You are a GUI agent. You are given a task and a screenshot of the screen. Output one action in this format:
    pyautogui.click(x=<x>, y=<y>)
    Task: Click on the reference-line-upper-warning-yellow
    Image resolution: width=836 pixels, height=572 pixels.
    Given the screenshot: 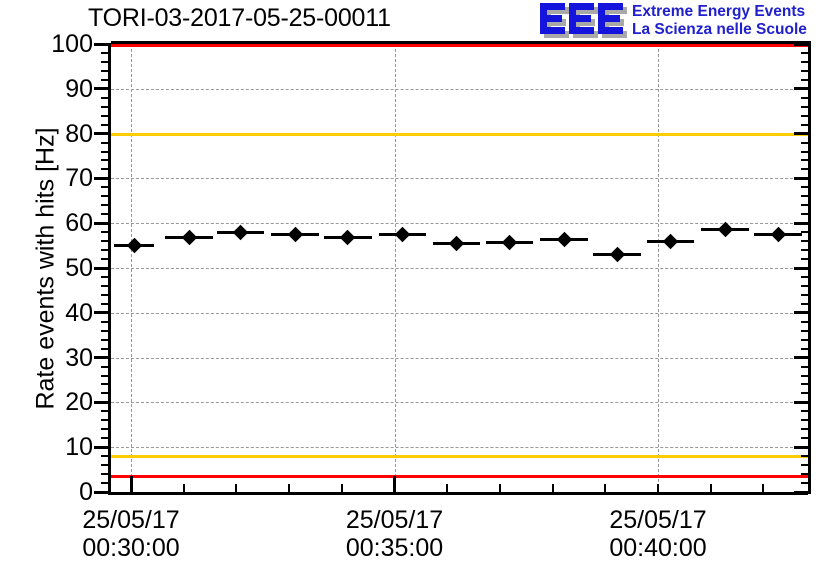 What is the action you would take?
    pyautogui.click(x=459, y=134)
    